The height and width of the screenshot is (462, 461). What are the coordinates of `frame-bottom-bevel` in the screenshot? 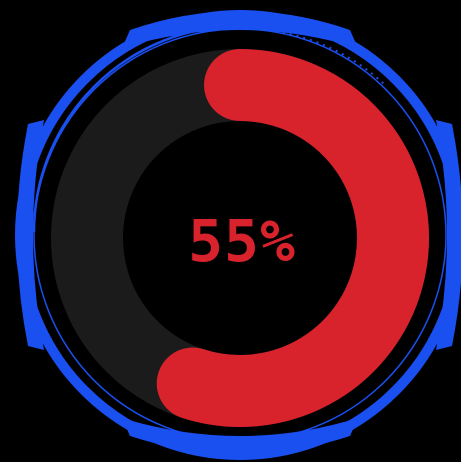 It's located at (240, 436).